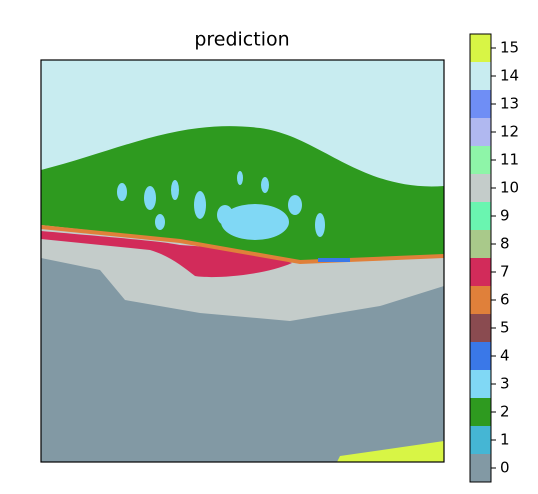 The image size is (538, 494). I want to click on colorbar-tick-label: 10, so click(509, 188).